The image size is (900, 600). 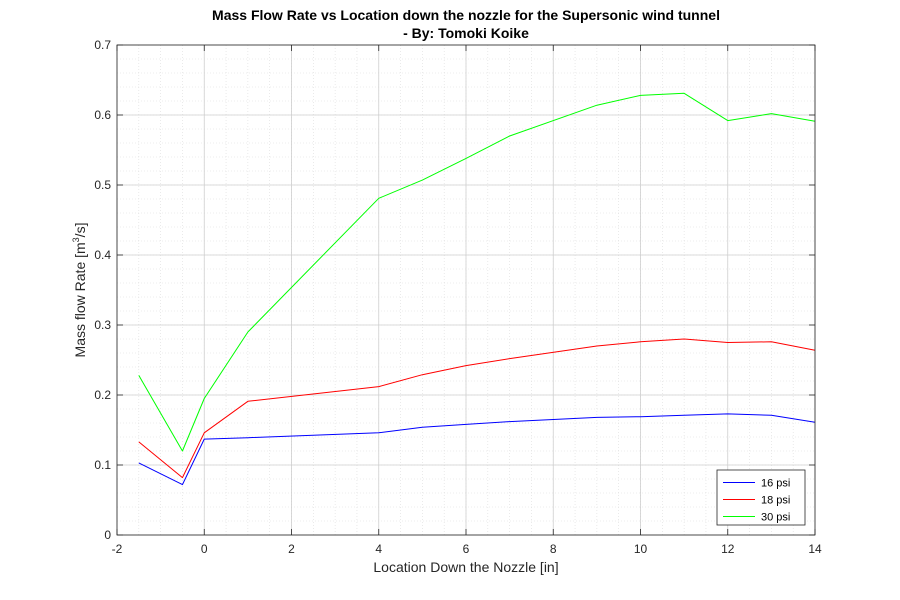 I want to click on series-line-16-psi, so click(x=477, y=449).